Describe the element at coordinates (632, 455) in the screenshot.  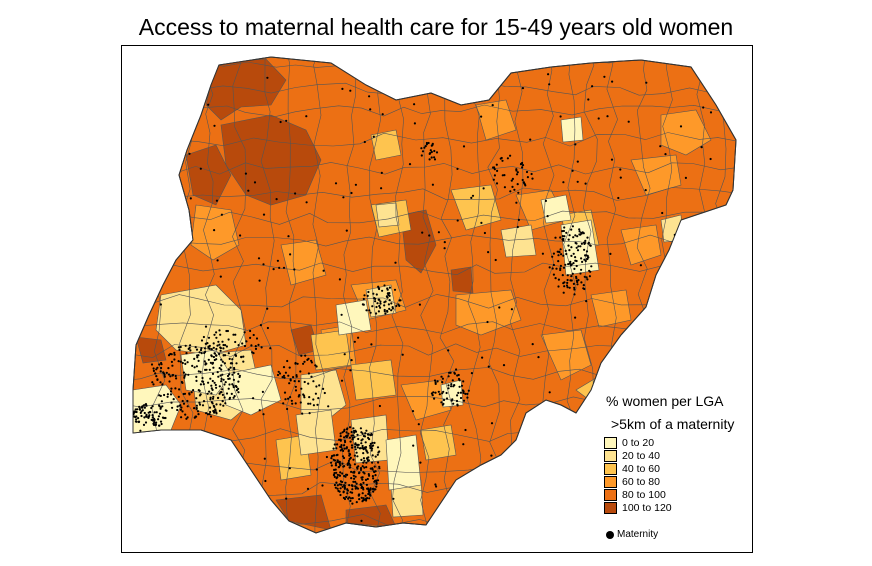
I see `legend-item-20-40: 20 to 40` at that location.